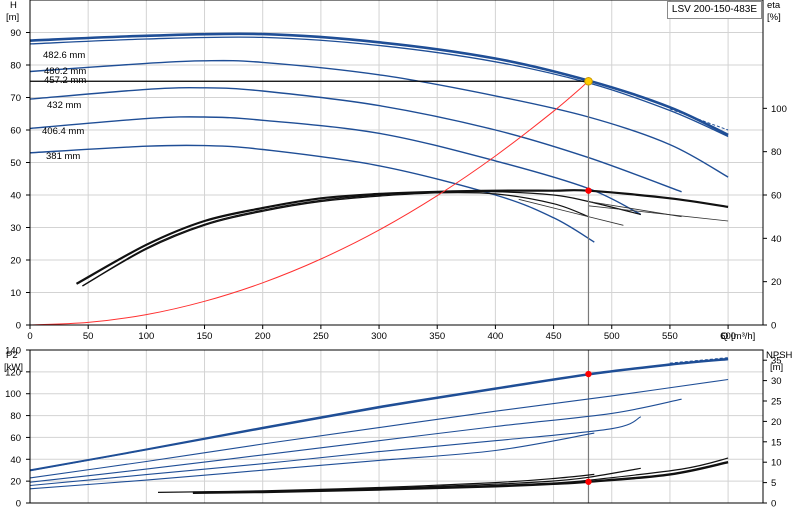  What do you see at coordinates (15, 33) in the screenshot?
I see `y-tick-label: 90` at bounding box center [15, 33].